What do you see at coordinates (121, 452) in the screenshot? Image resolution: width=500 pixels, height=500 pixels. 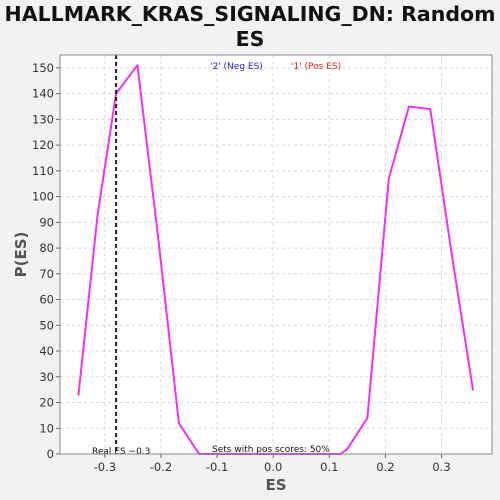 I see `real-es-label: Real ES −0.3` at bounding box center [121, 452].